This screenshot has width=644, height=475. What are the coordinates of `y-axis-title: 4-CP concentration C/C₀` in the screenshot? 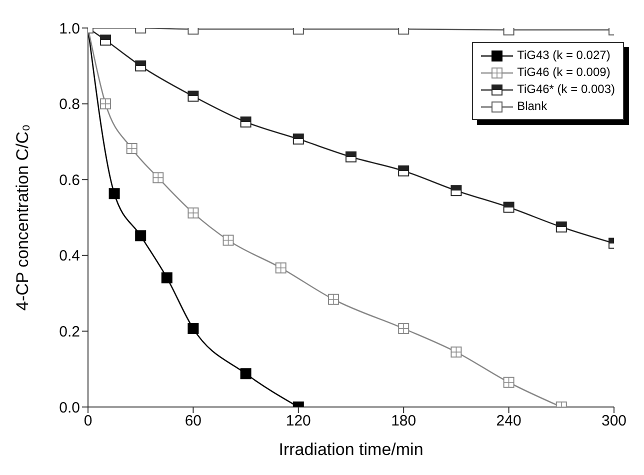 It's located at (22, 217).